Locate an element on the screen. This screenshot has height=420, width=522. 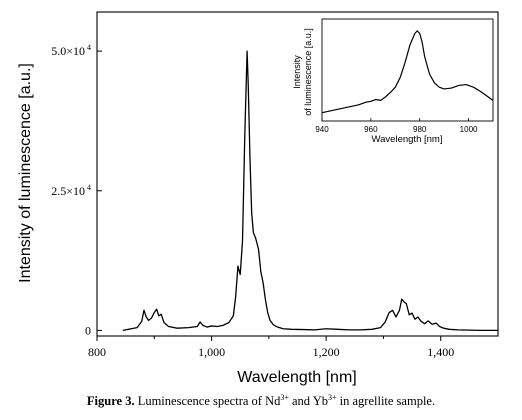
caption-text-1: Luminescence spectra of Nd is located at coordinates (207, 401).